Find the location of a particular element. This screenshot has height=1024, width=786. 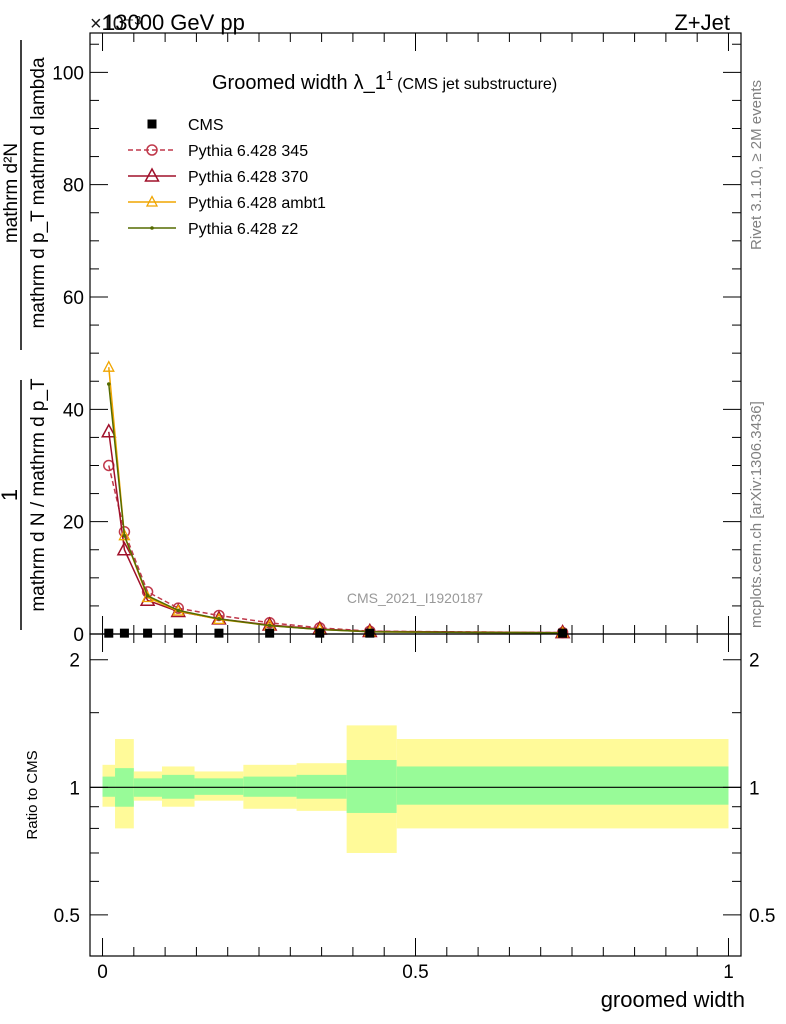

plot-title: Groomed width λ_11(CMS jet substructure) is located at coordinates (384, 81).